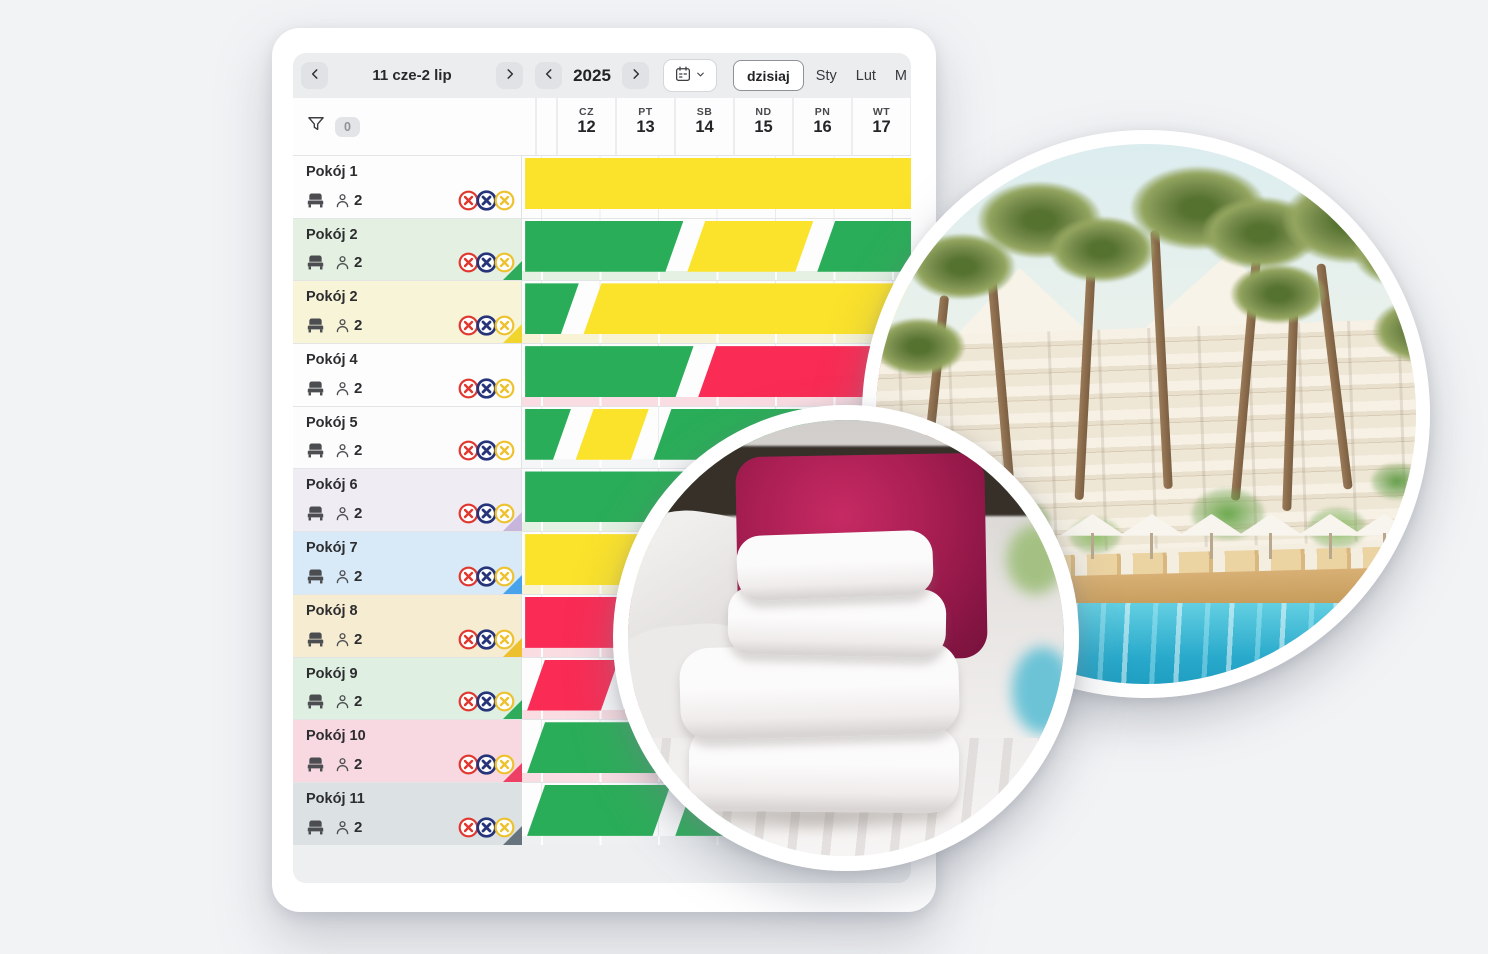  Describe the element at coordinates (835, 566) in the screenshot. I see `folded-towel` at that location.